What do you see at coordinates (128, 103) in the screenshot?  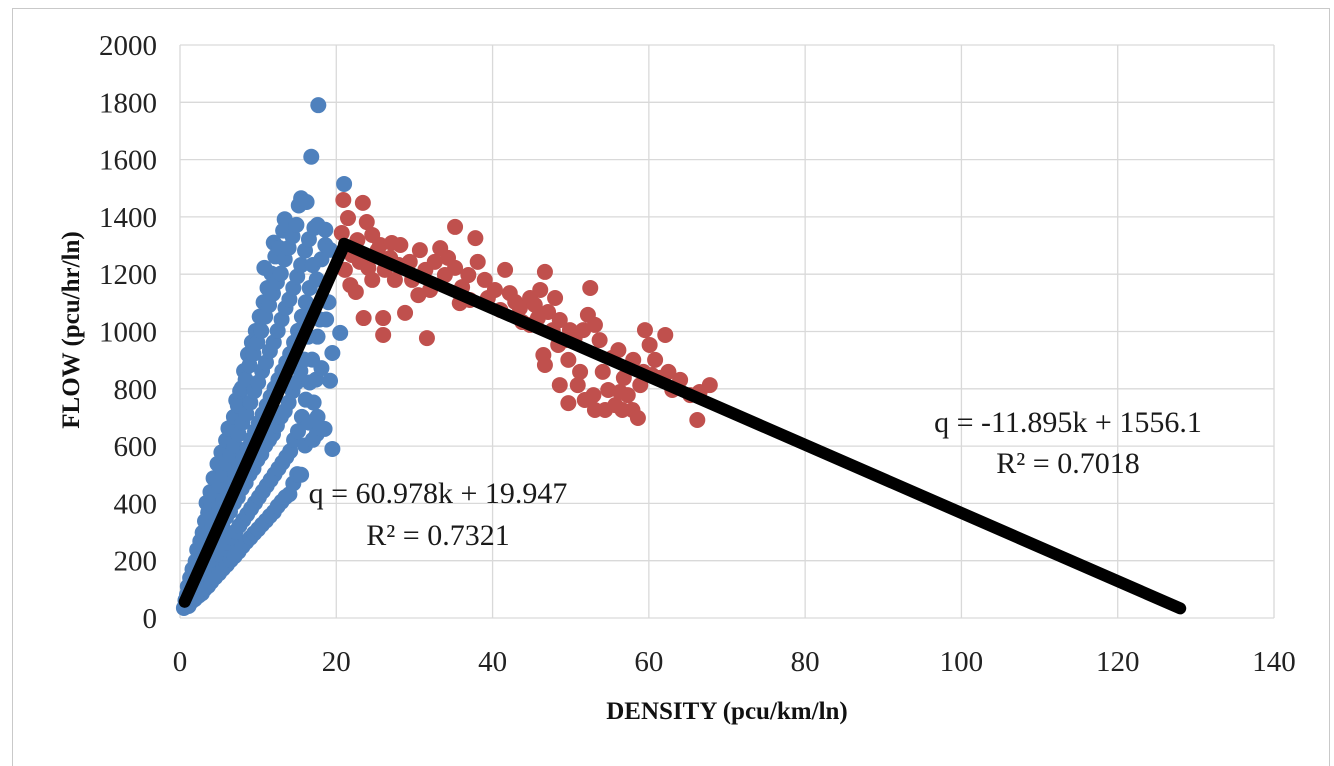 I see `y-tick-label: 1800` at bounding box center [128, 103].